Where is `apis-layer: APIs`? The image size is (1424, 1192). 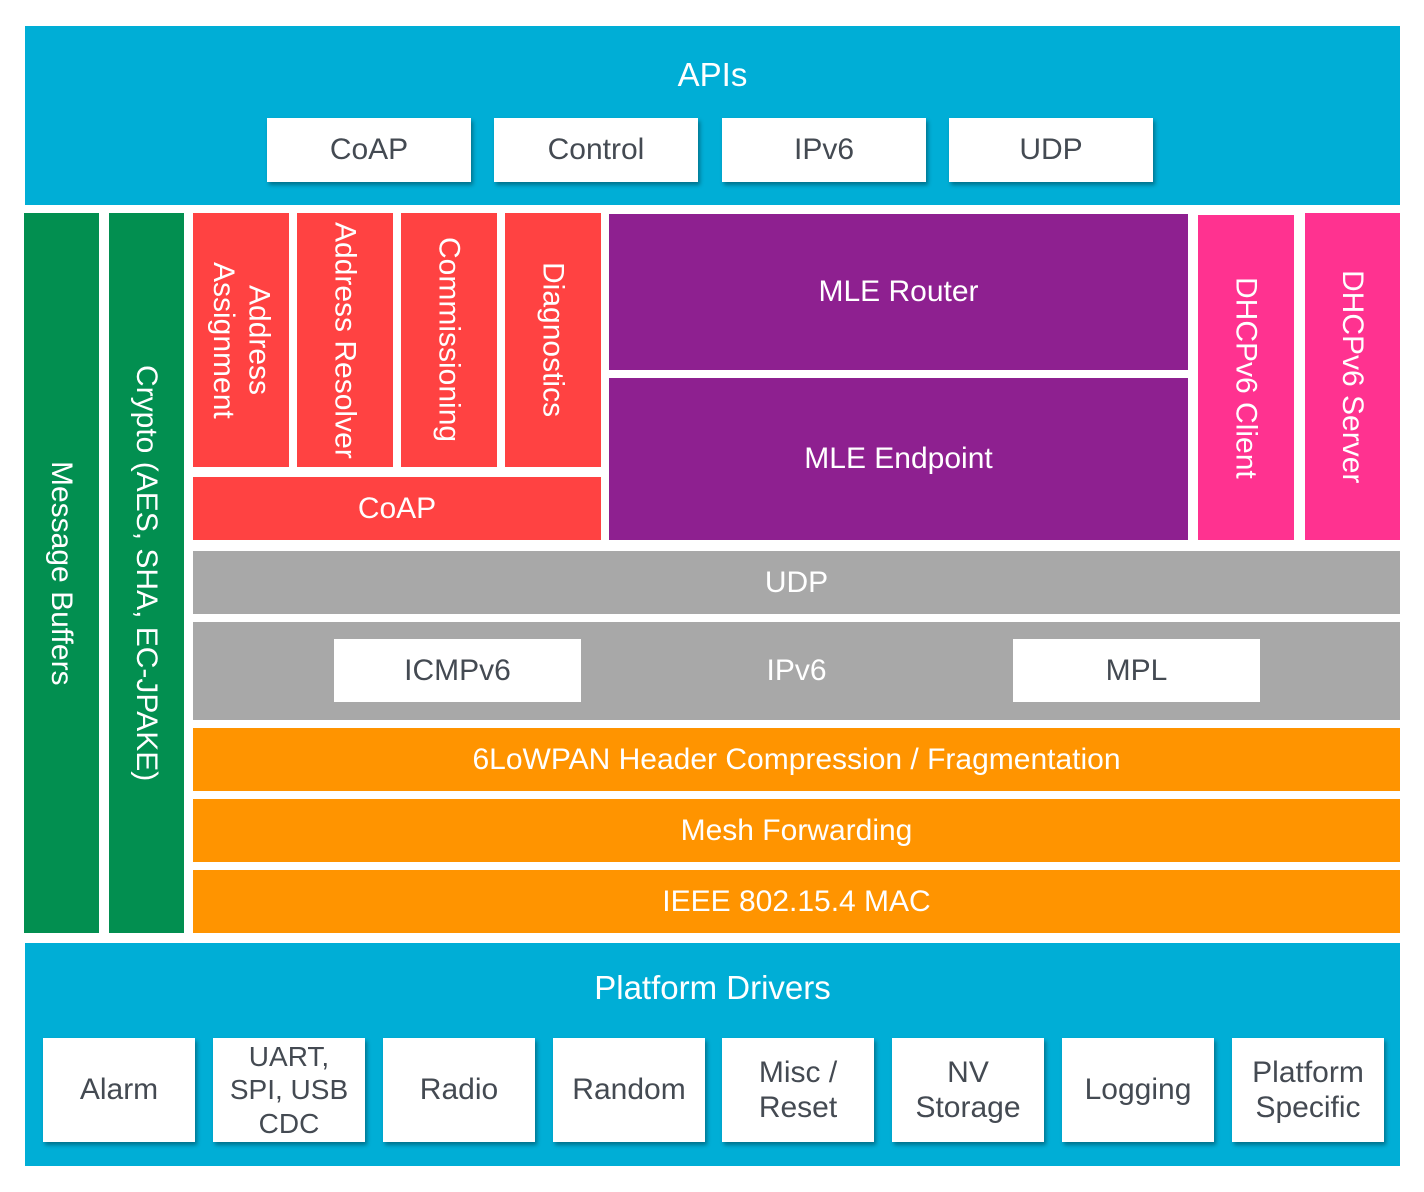
apis-layer: APIs is located at coordinates (712, 115).